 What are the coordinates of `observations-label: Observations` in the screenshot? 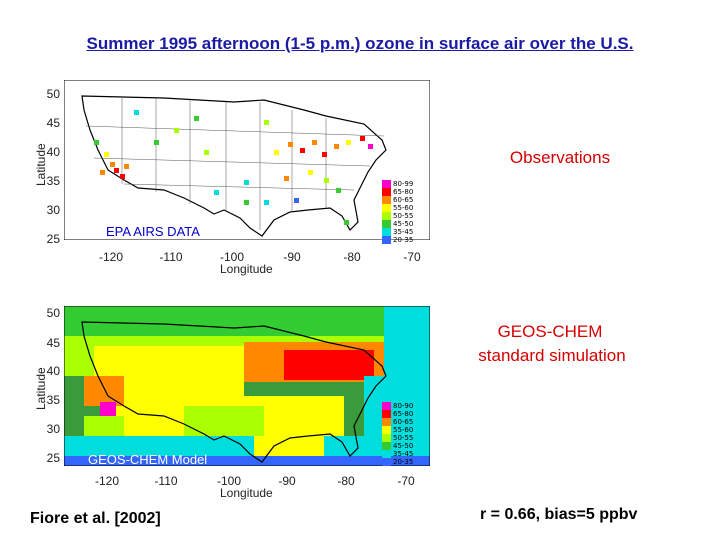 It's located at (560, 157).